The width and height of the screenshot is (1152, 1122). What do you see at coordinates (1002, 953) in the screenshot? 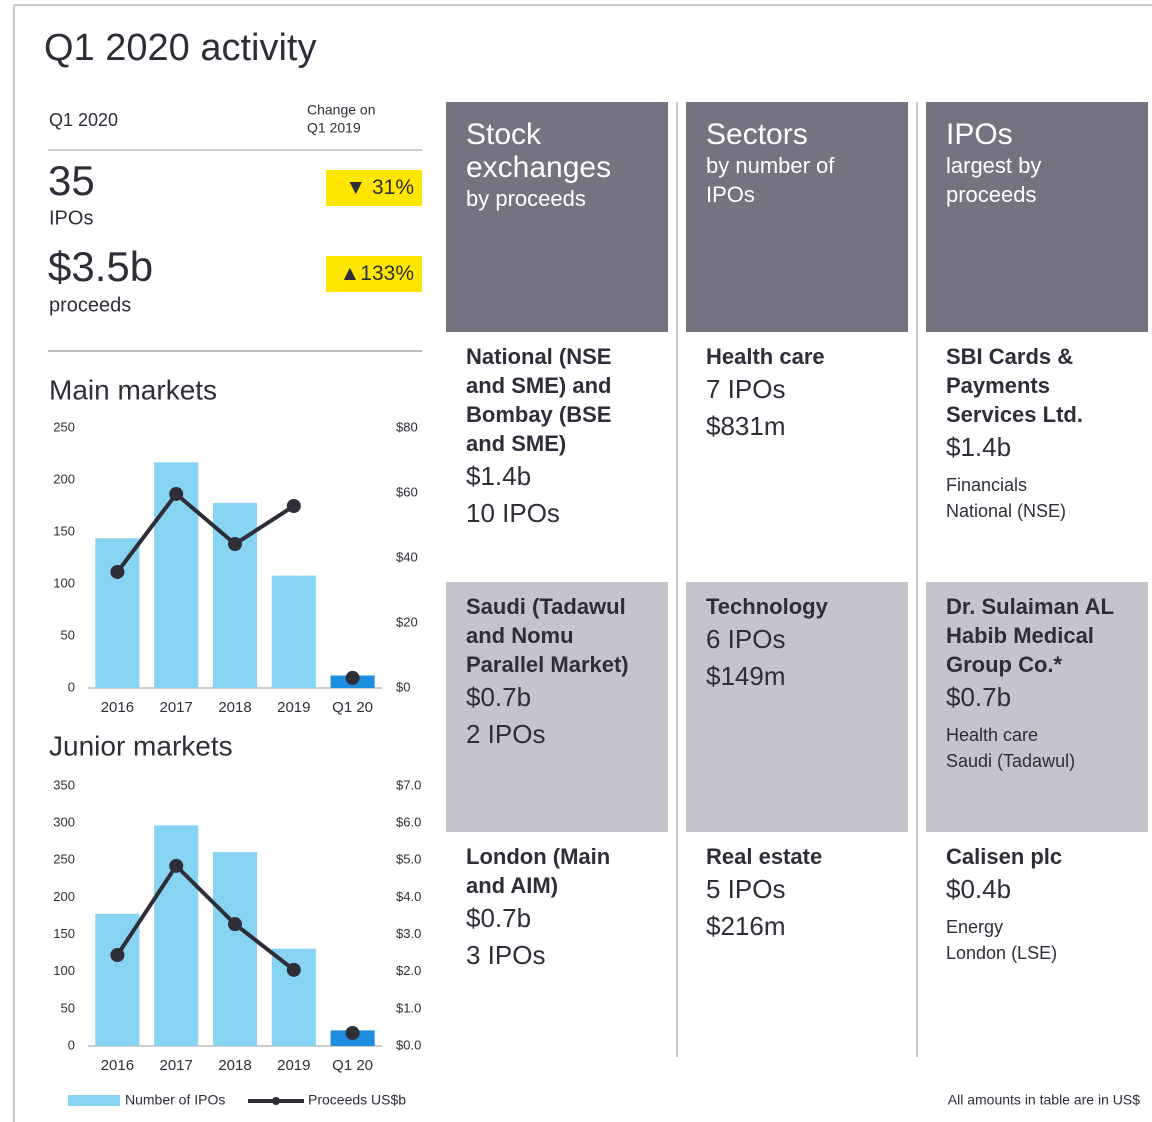
I see `cell-exchange: London (LSE)` at bounding box center [1002, 953].